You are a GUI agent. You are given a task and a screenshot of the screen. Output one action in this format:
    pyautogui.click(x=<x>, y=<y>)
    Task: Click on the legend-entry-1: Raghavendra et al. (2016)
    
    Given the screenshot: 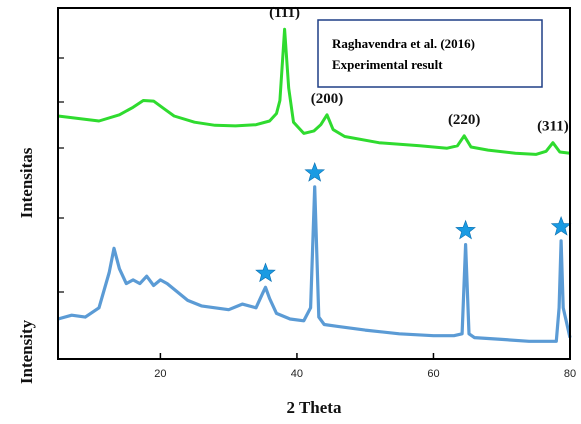 What is the action you would take?
    pyautogui.click(x=403, y=43)
    